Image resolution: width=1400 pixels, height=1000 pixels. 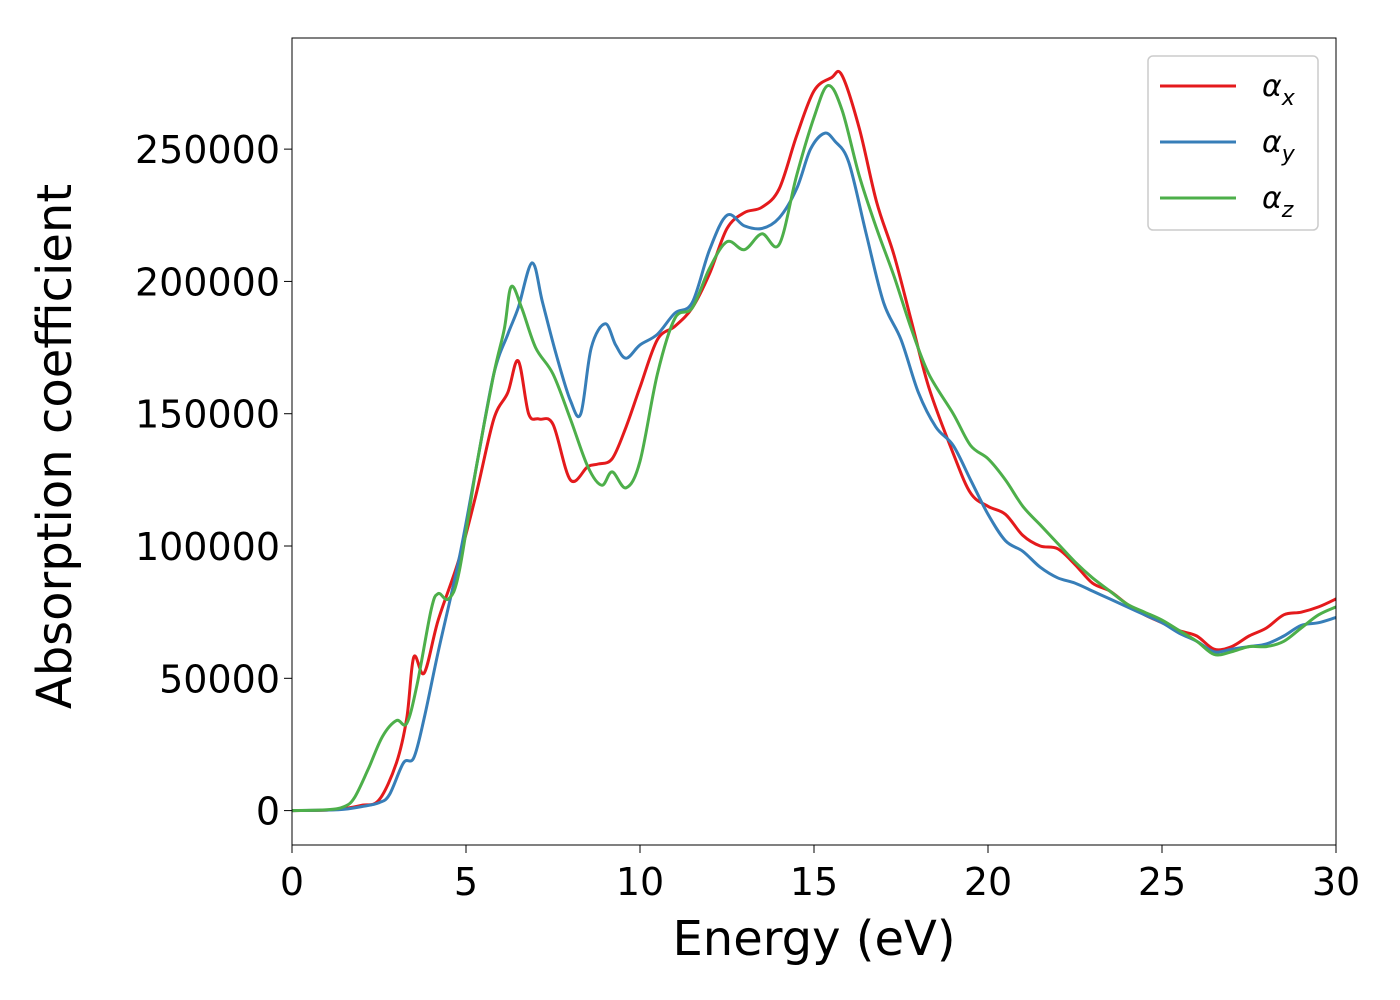 I want to click on y-tick-label: 250000, so click(x=207, y=150).